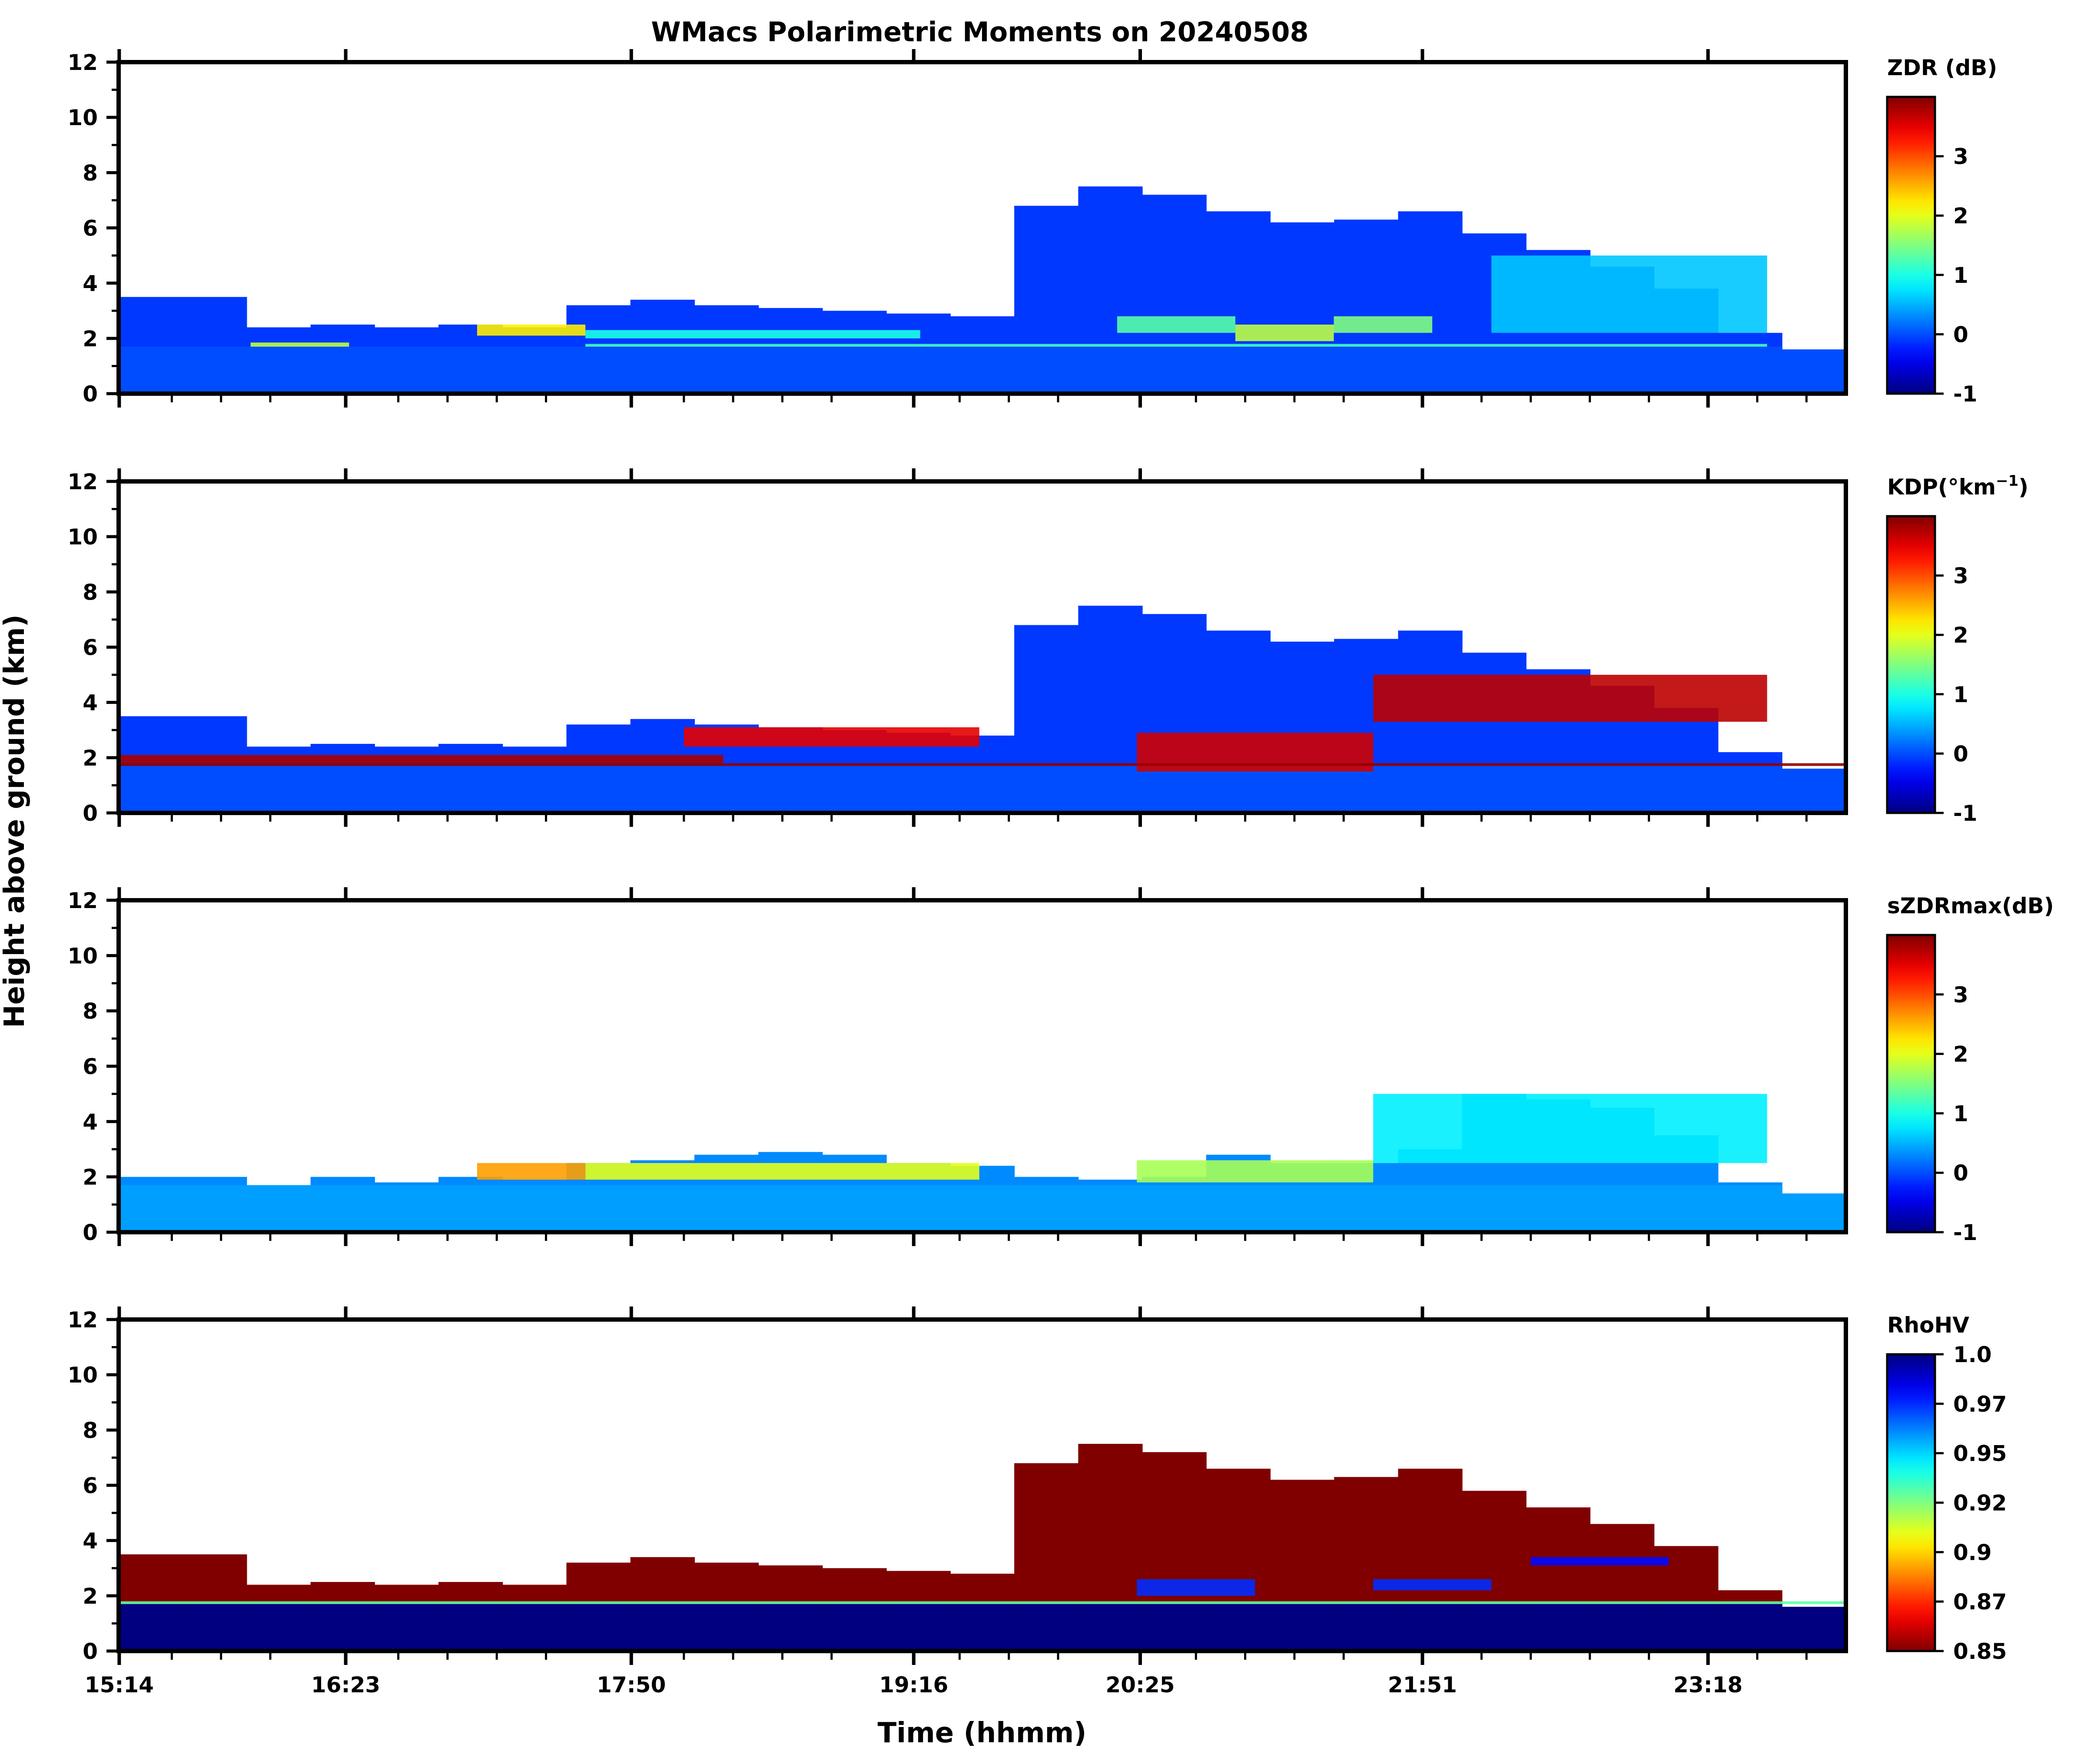 This screenshot has width=2084, height=1764. I want to click on colorbar-title-text: KDP(°km, so click(1942, 487).